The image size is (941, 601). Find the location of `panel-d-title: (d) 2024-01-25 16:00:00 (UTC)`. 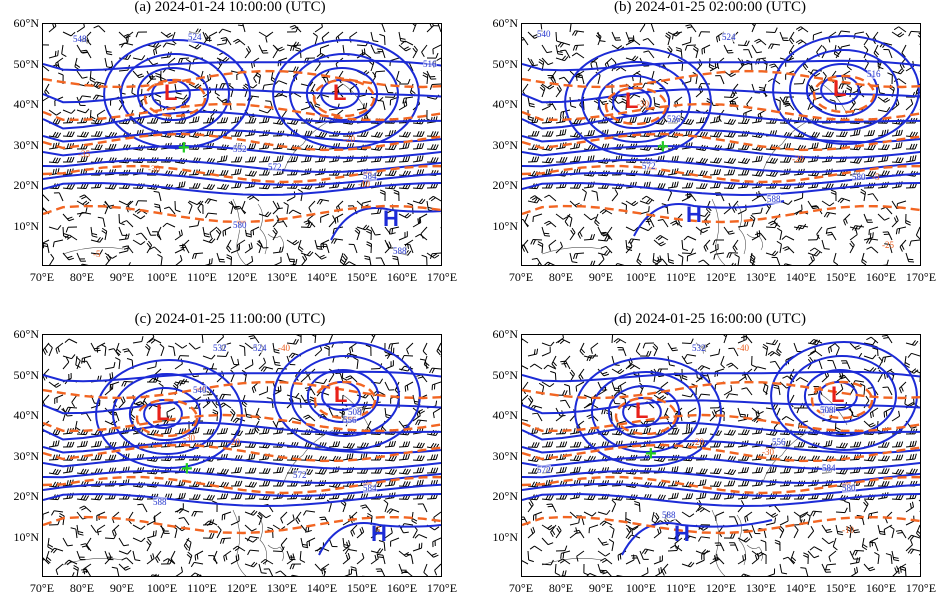

panel-d-title: (d) 2024-01-25 16:00:00 (UTC) is located at coordinates (710, 319).